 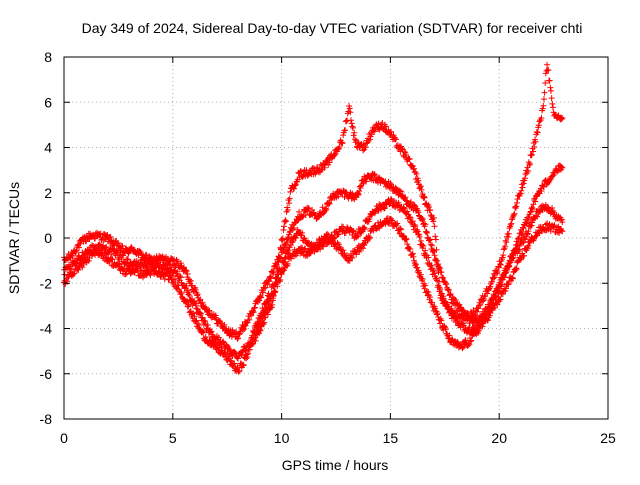 I want to click on y-tick-label: 2, so click(x=48, y=193).